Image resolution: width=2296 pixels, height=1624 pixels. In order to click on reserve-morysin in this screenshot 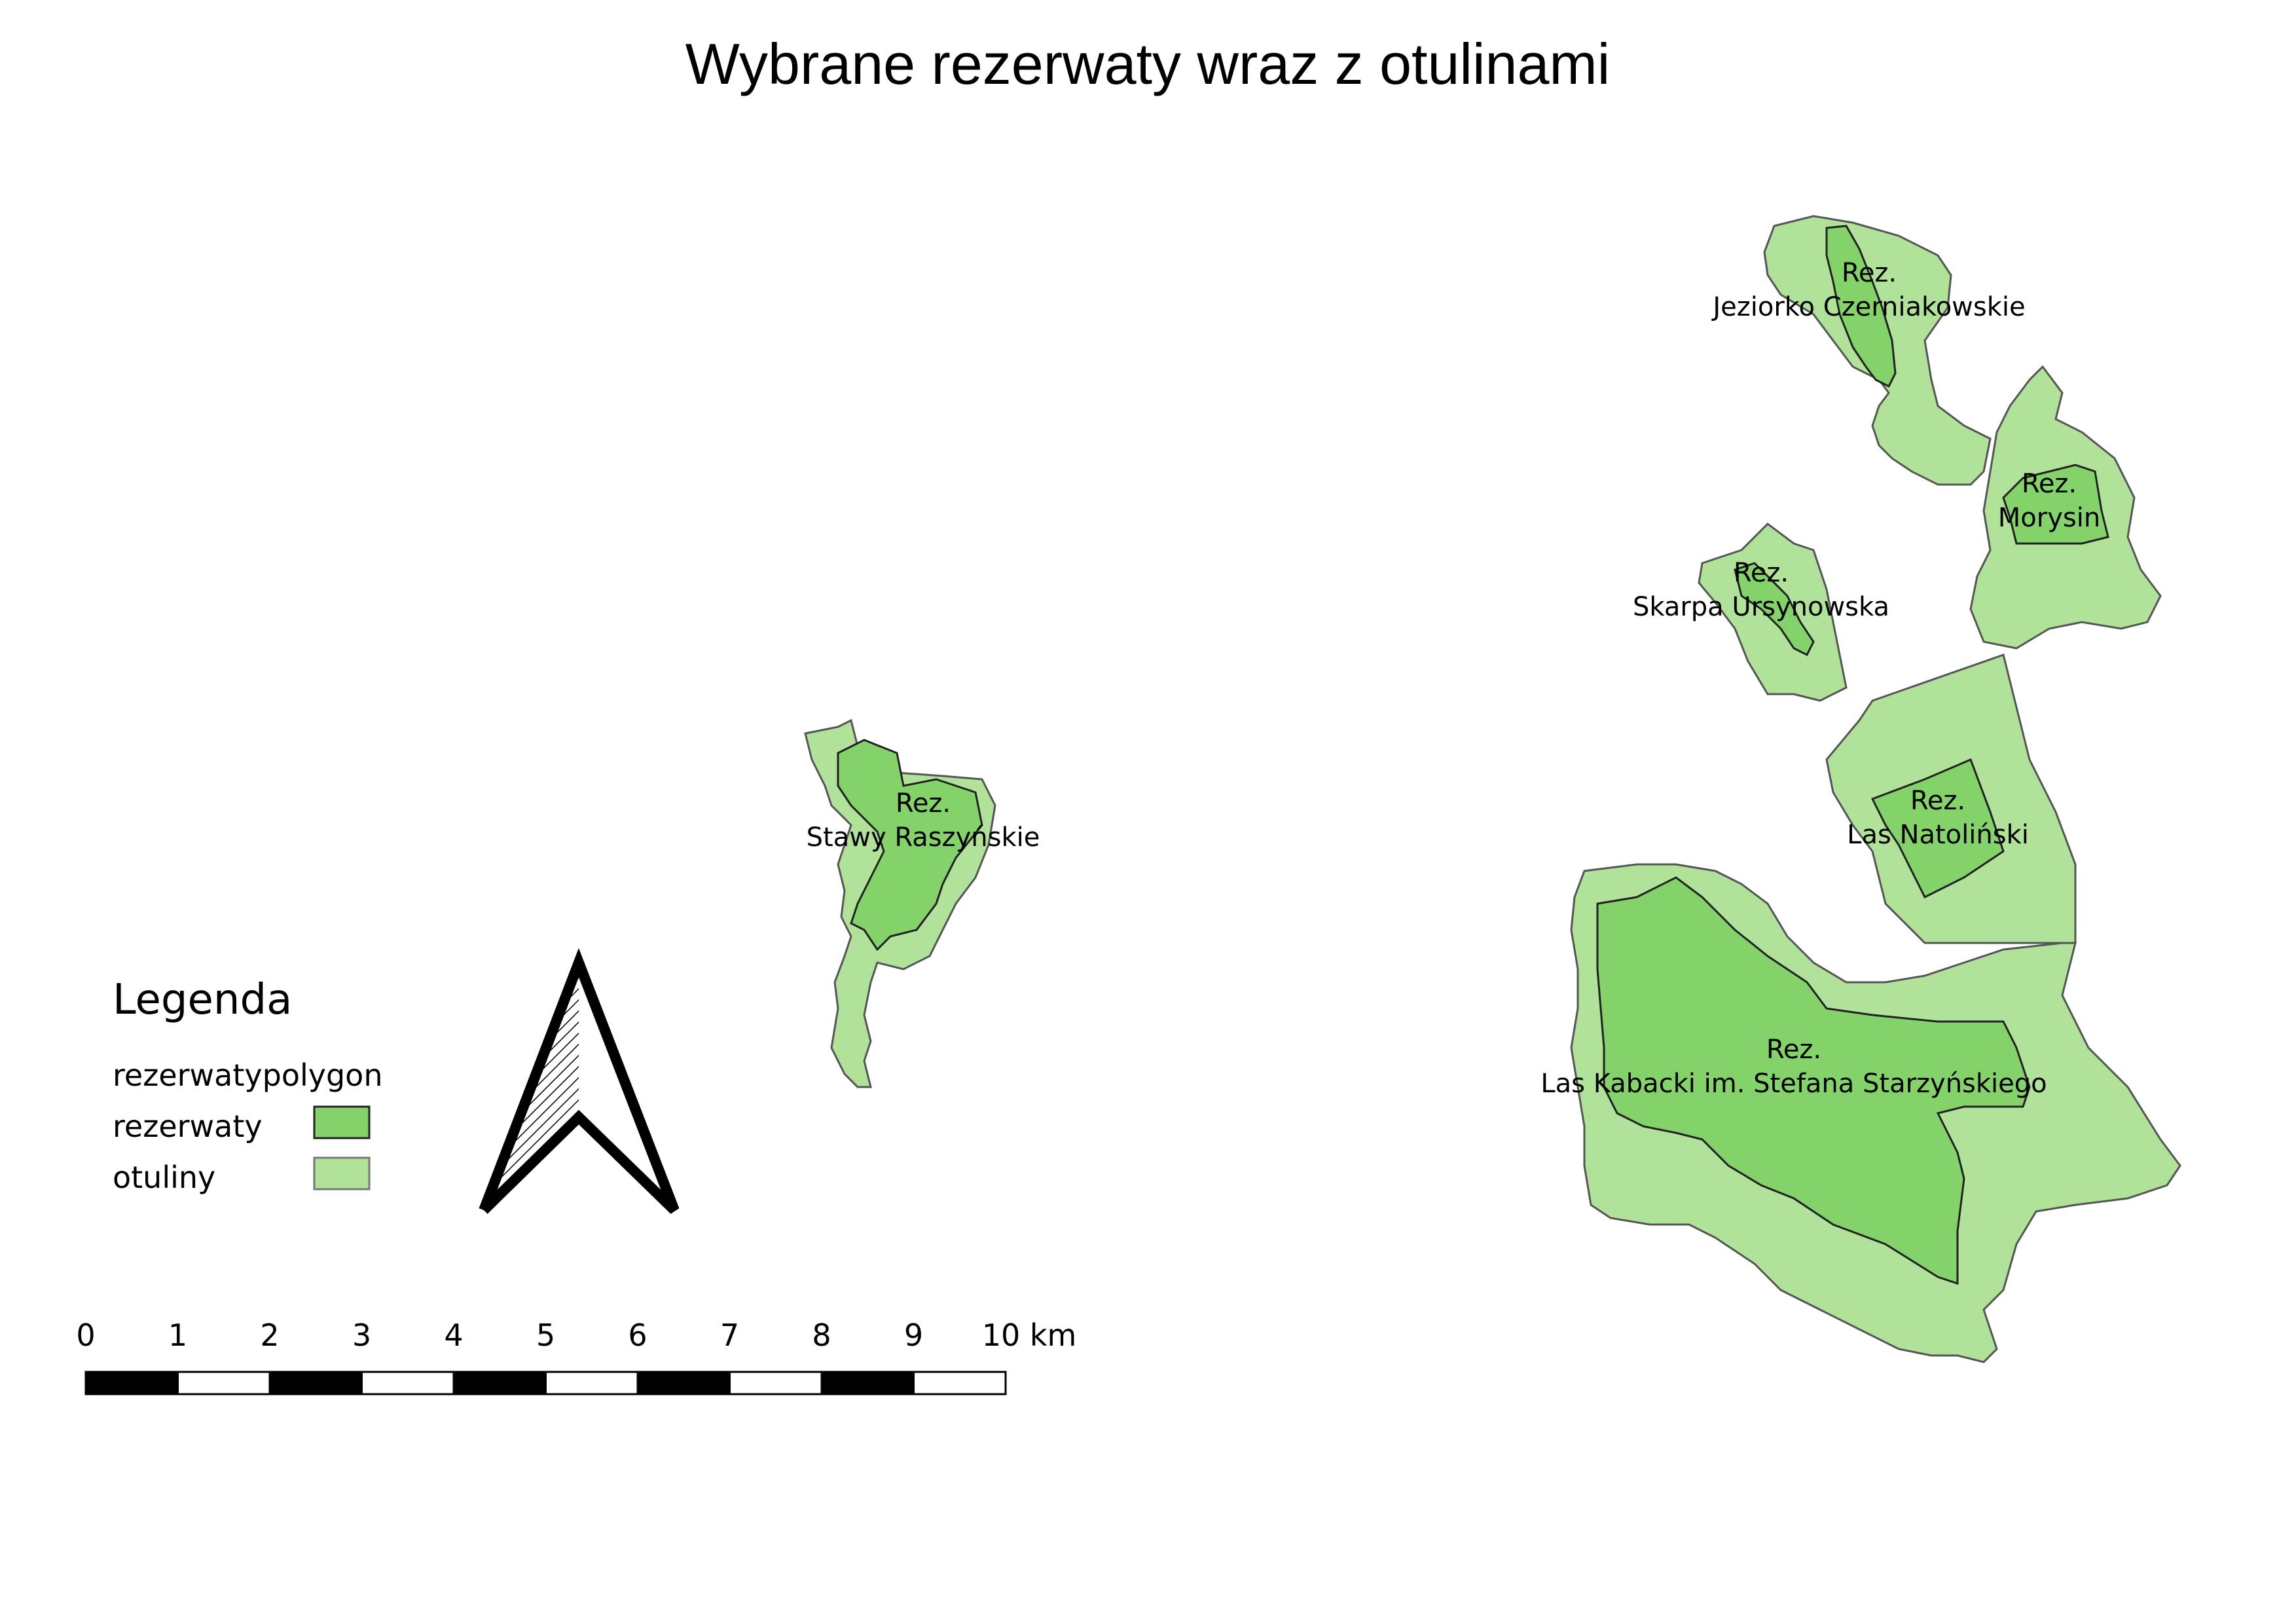, I will do `click(2055, 504)`.